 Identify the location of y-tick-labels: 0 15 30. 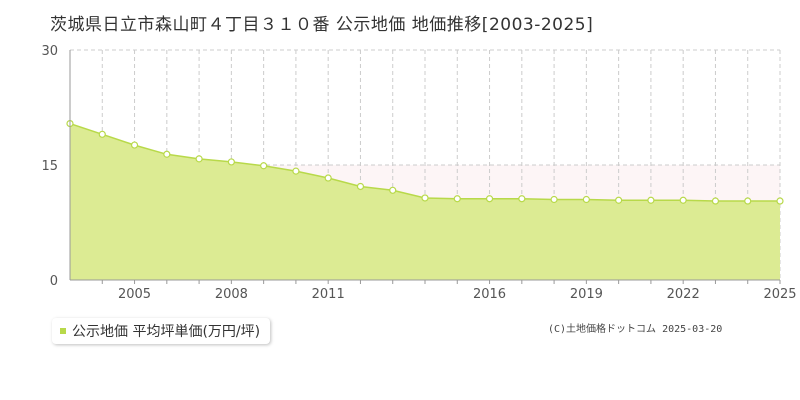
(49, 166).